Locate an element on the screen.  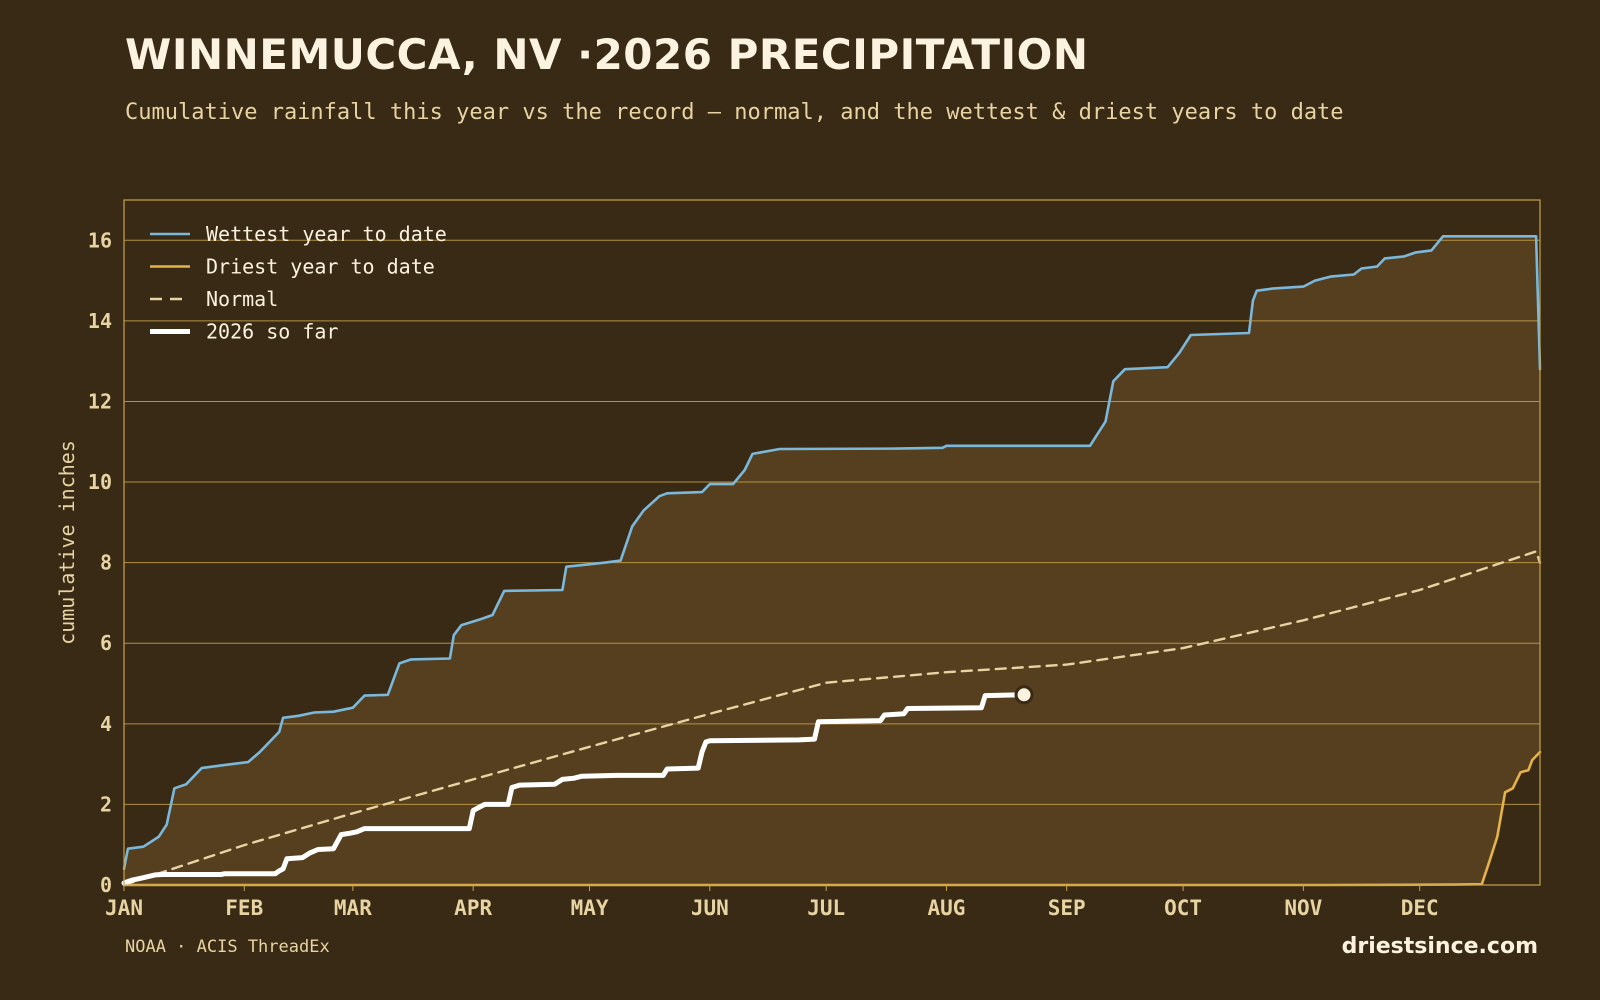
x-tick-label: JUL is located at coordinates (826, 908).